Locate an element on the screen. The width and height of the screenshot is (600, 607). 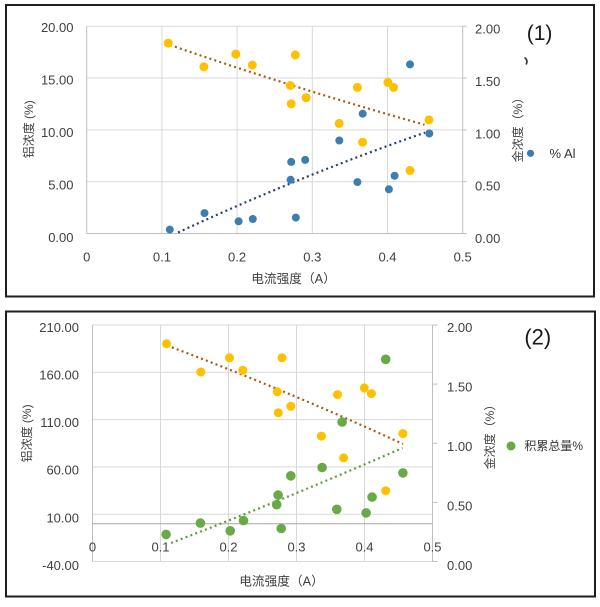
svg-text: 110.00 is located at coordinates (59, 422).